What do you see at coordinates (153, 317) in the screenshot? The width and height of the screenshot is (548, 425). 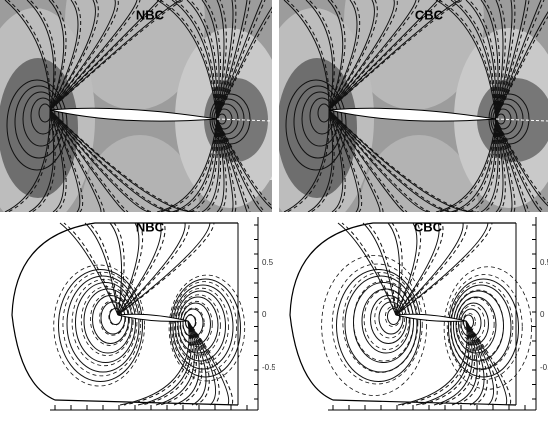 I see `airfoil` at bounding box center [153, 317].